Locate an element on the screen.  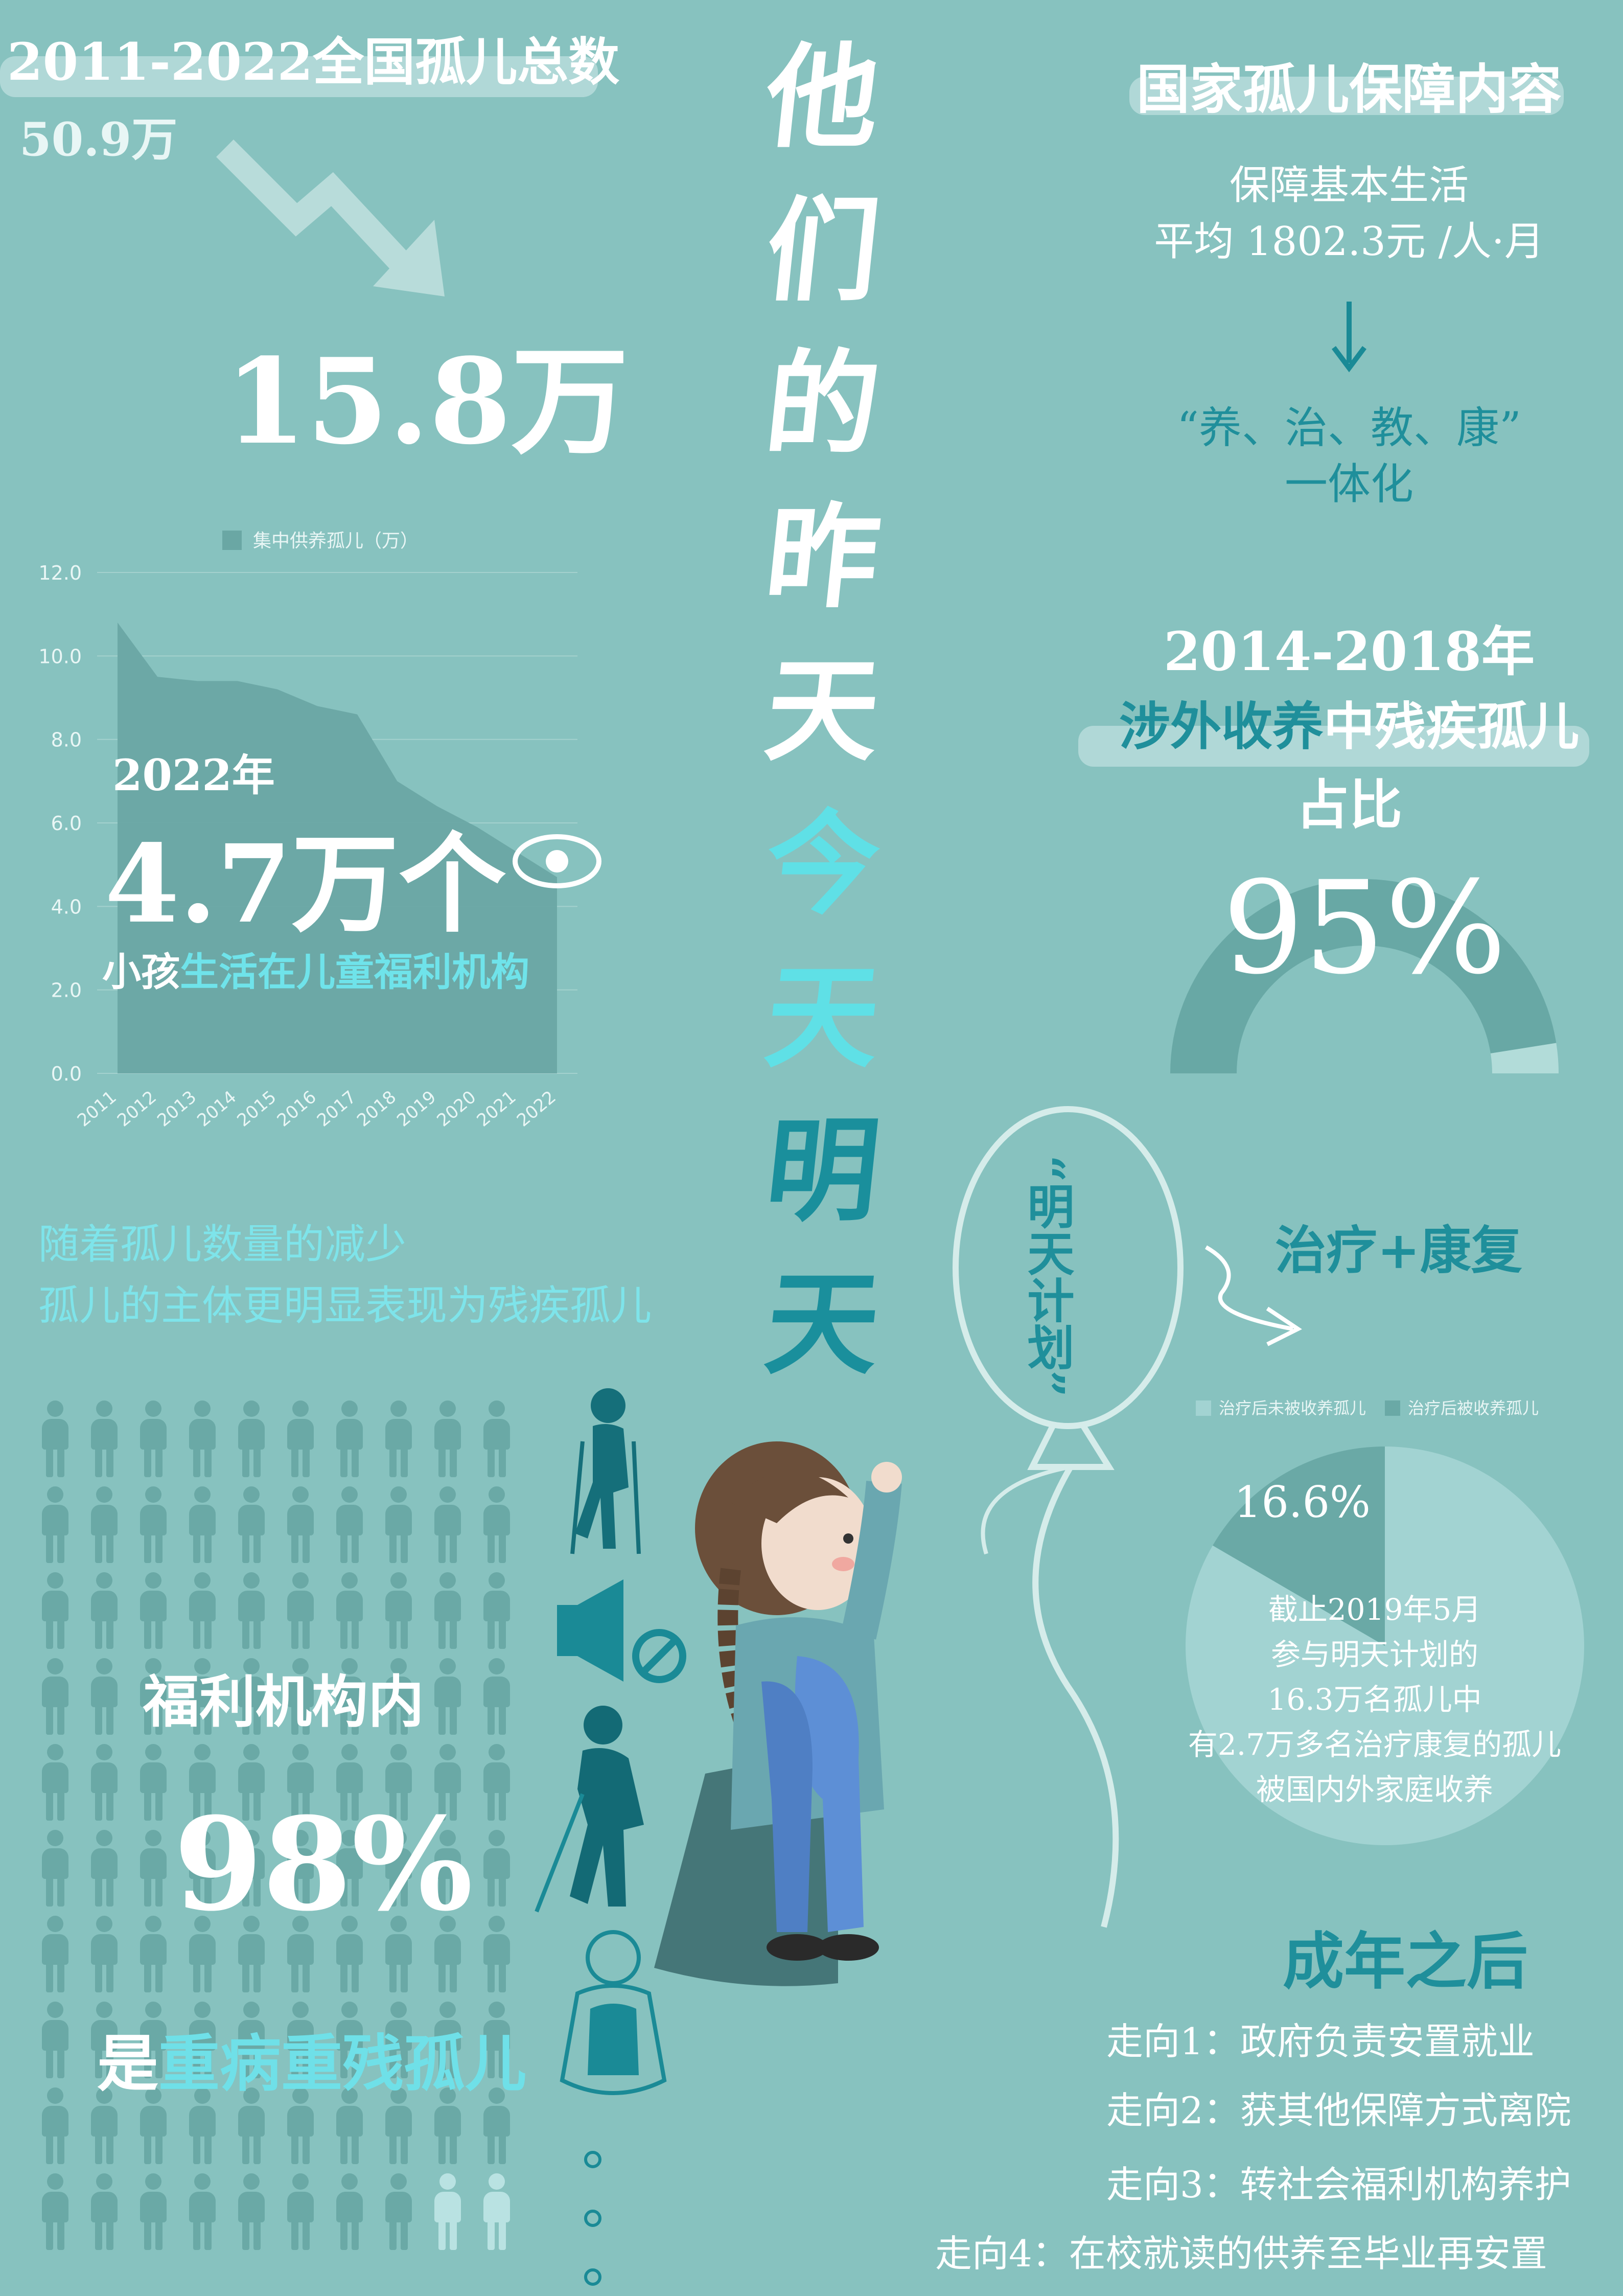
title-brush is located at coordinates (299, 77).